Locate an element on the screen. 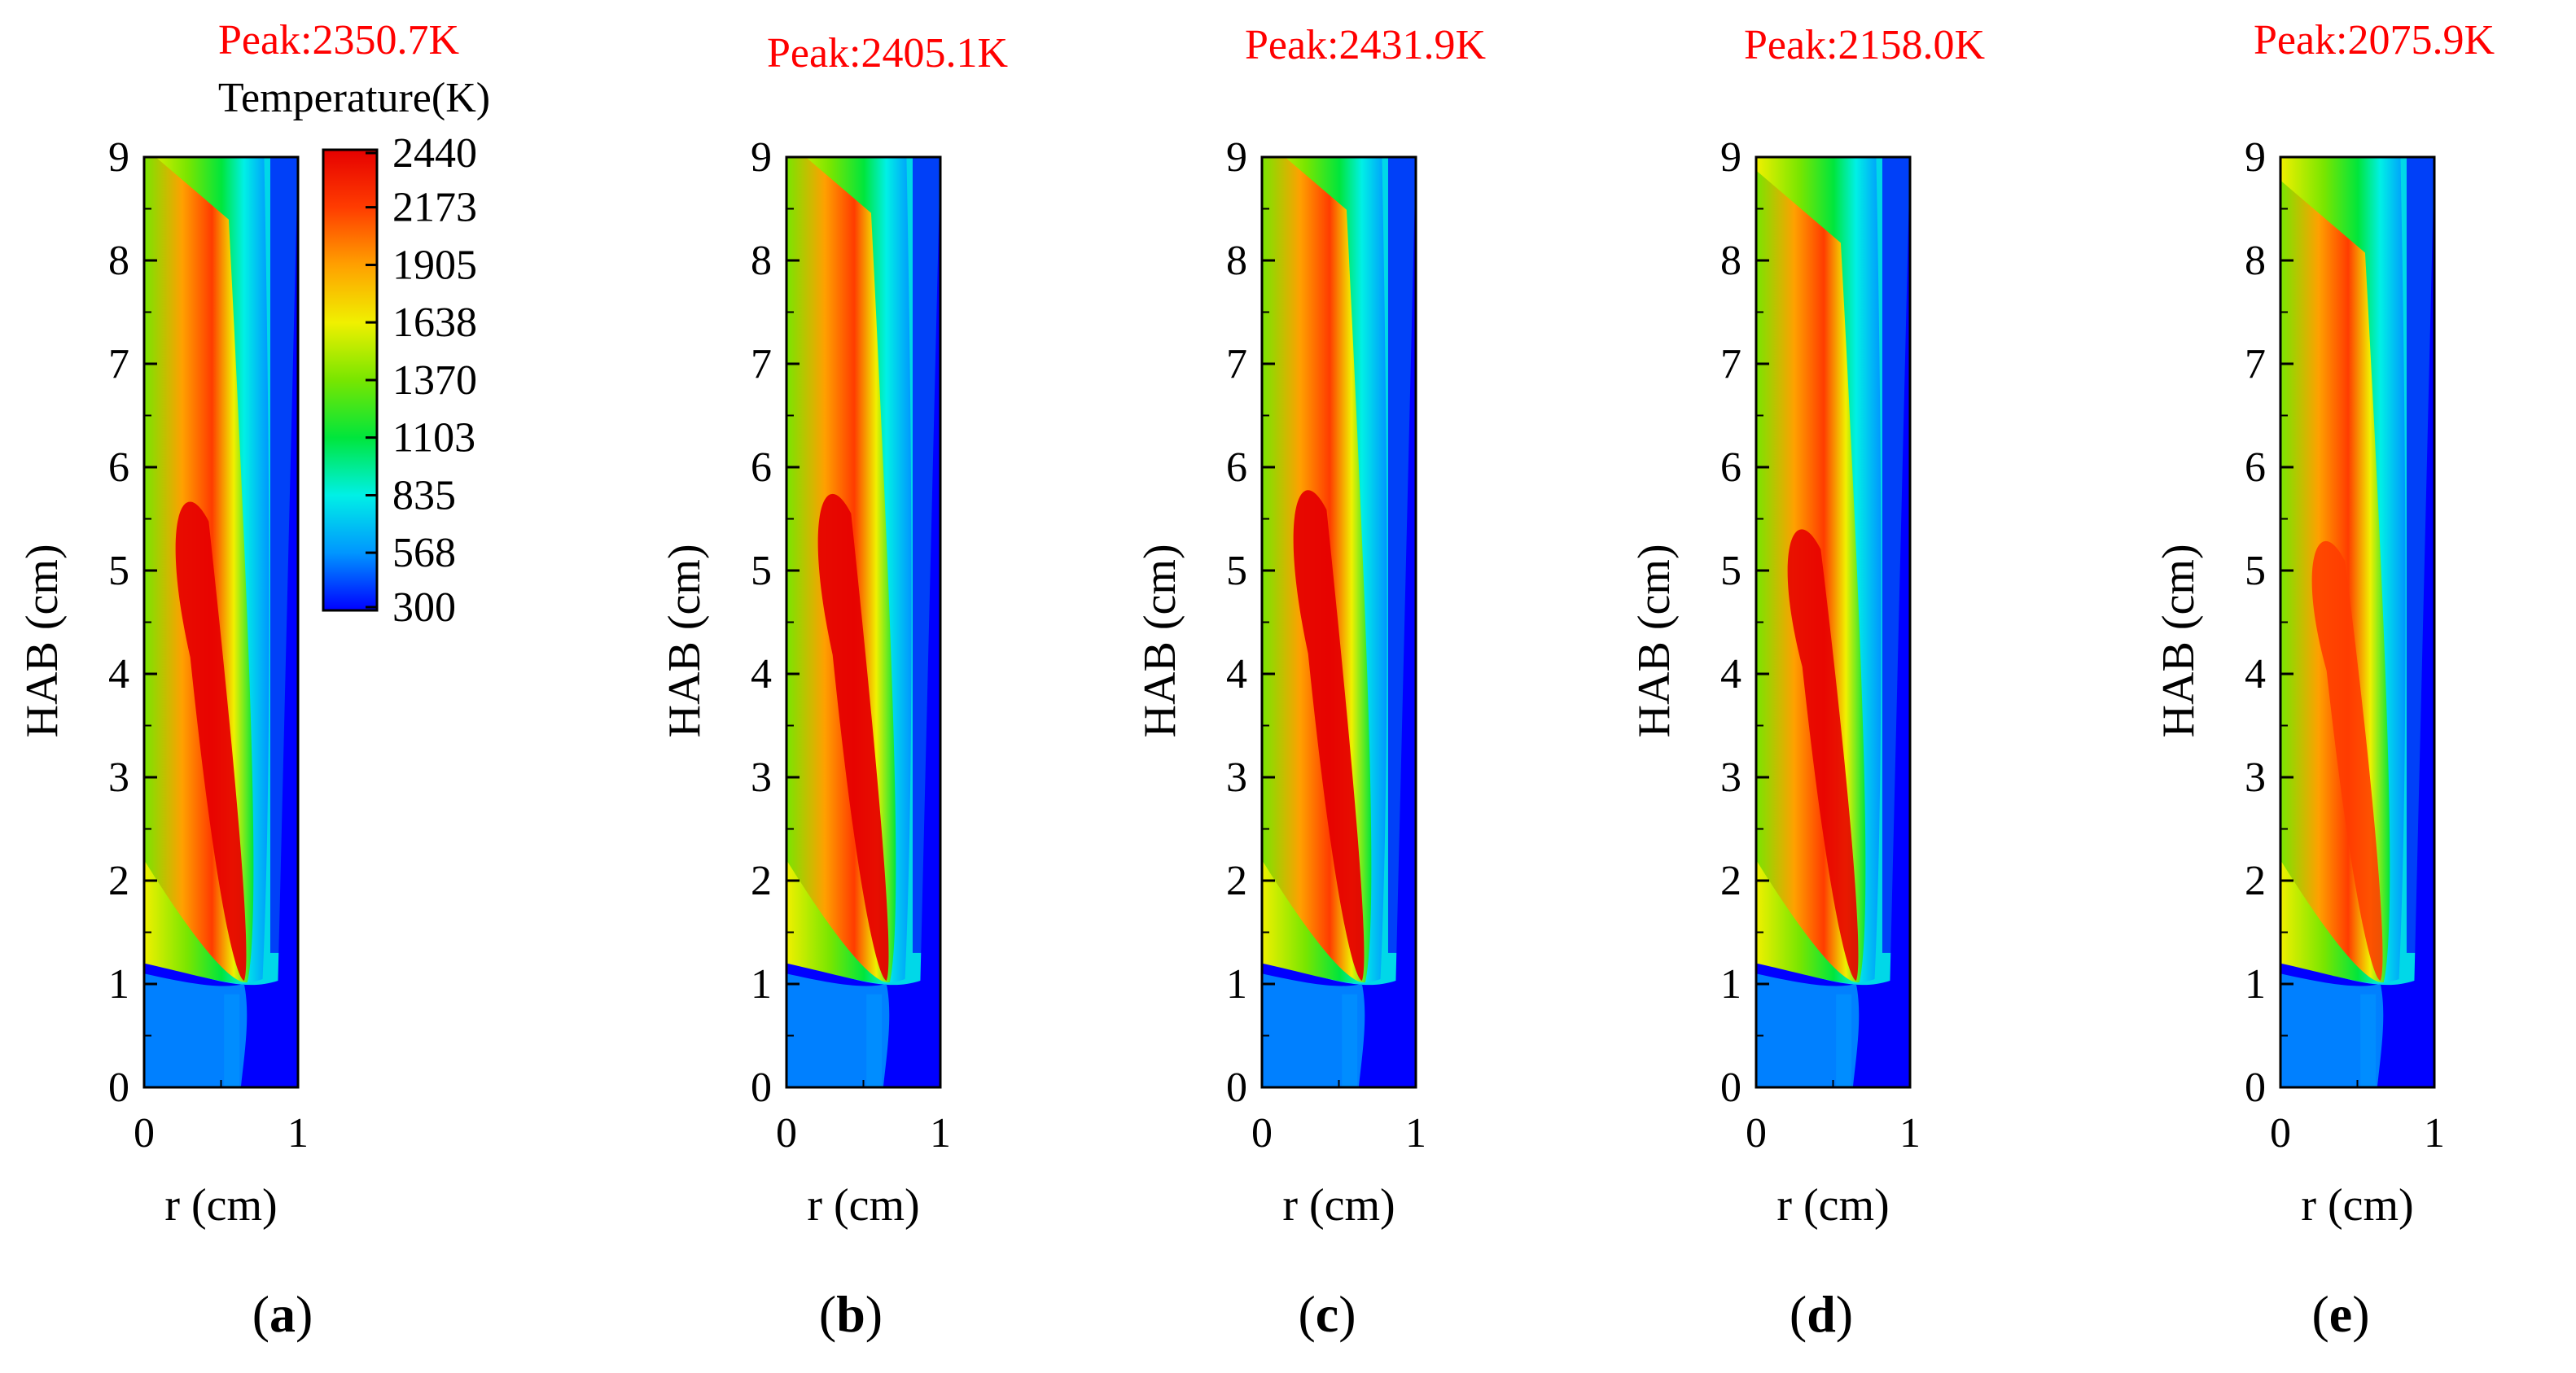 This screenshot has width=2576, height=1373. colorbar-tick-label: 1905 is located at coordinates (434, 266).